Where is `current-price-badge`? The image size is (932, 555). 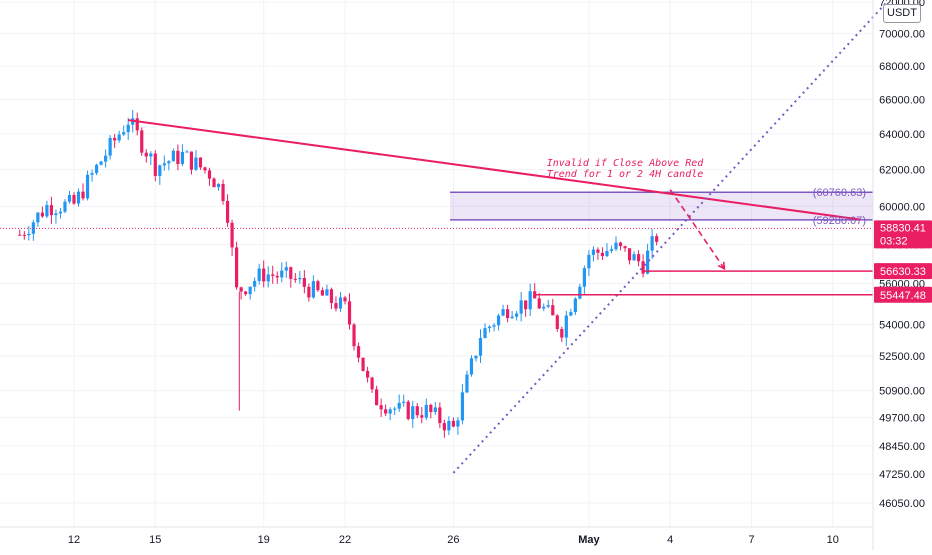 current-price-badge is located at coordinates (903, 234).